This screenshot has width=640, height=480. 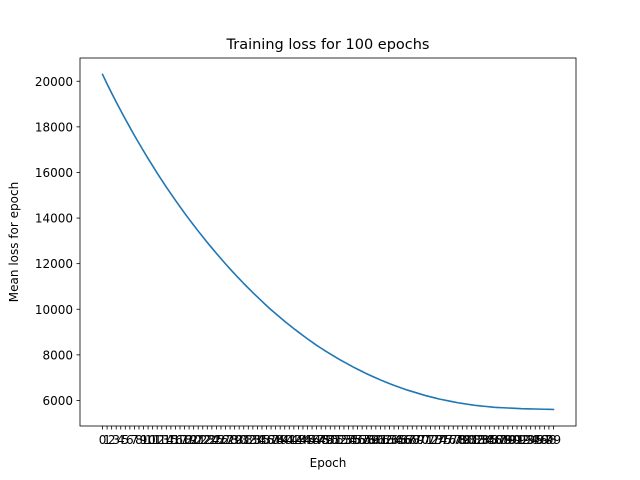 I want to click on x-tick-label: 49, so click(x=325, y=440).